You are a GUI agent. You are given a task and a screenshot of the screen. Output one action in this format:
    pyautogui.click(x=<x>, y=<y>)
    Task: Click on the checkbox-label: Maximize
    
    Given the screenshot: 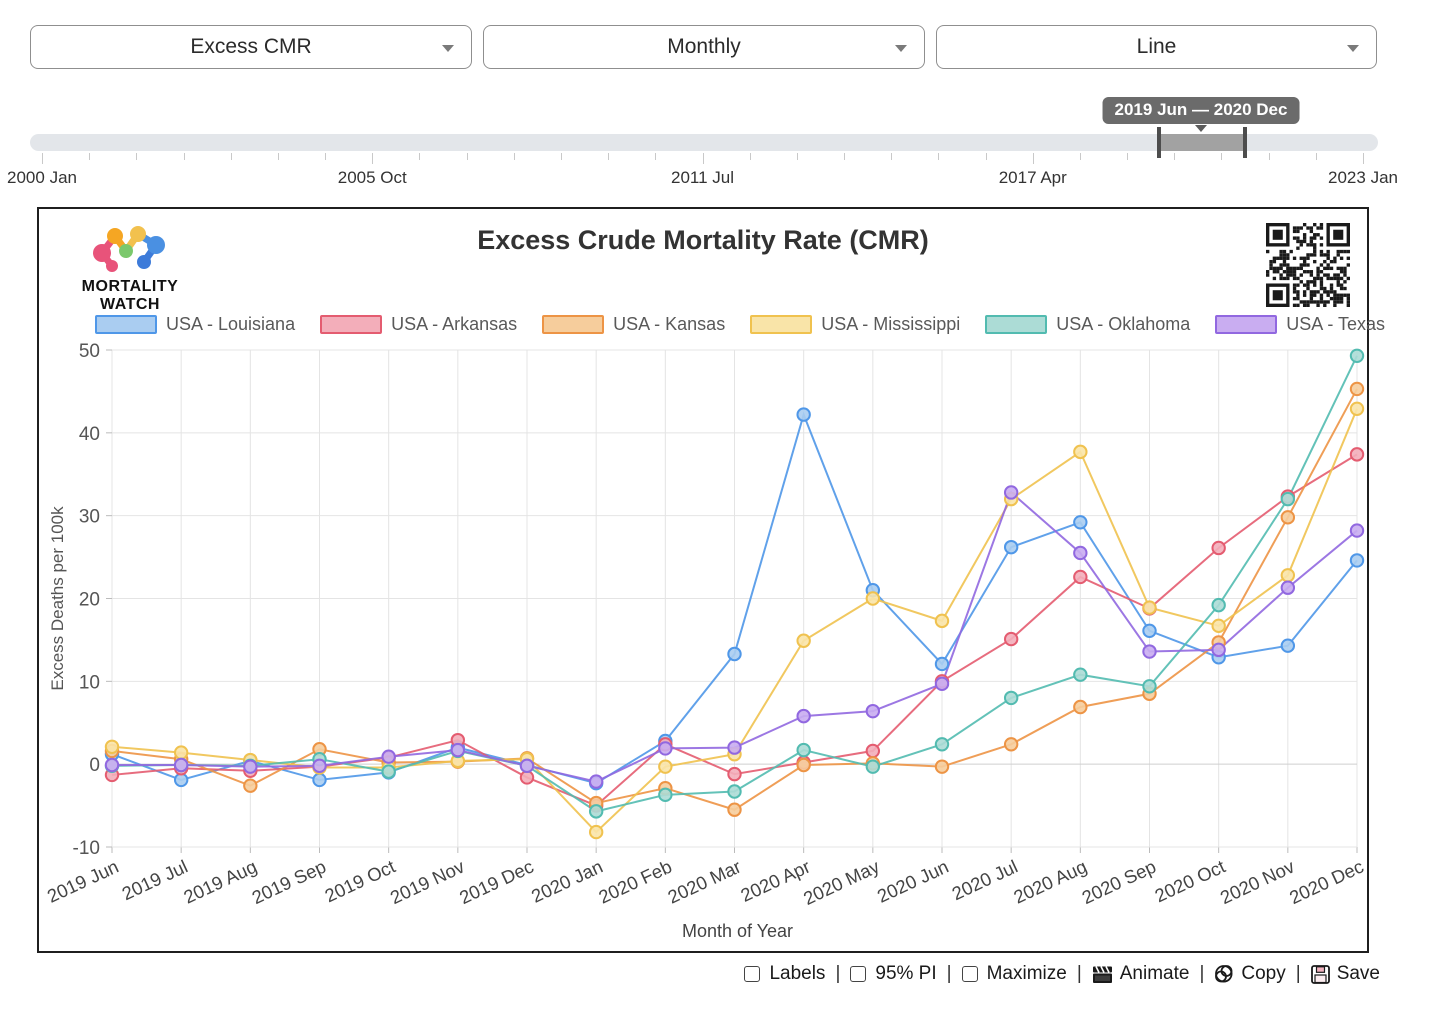 What is the action you would take?
    pyautogui.click(x=1026, y=973)
    